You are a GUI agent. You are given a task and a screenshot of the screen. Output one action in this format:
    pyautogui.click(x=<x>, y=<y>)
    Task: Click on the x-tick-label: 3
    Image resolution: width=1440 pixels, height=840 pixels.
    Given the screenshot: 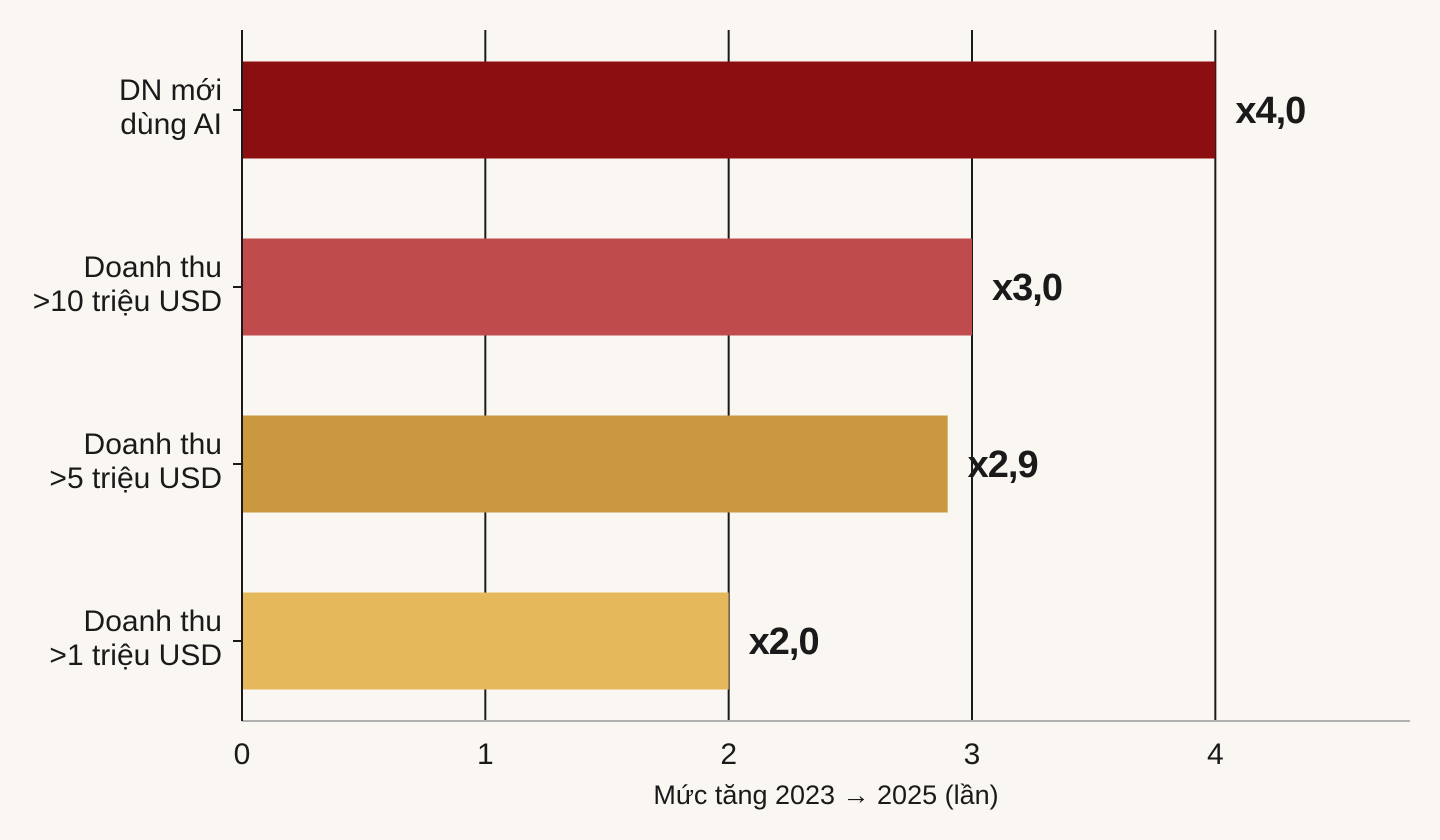 What is the action you would take?
    pyautogui.click(x=972, y=754)
    